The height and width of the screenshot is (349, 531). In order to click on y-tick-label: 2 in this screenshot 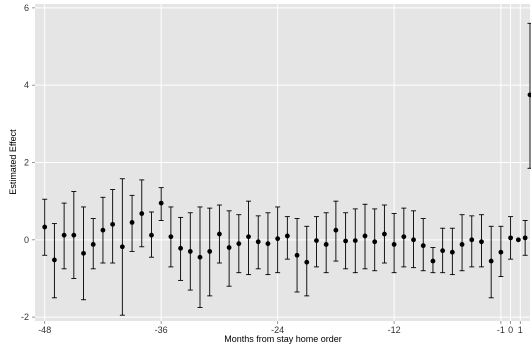, I will do `click(26, 163)`.